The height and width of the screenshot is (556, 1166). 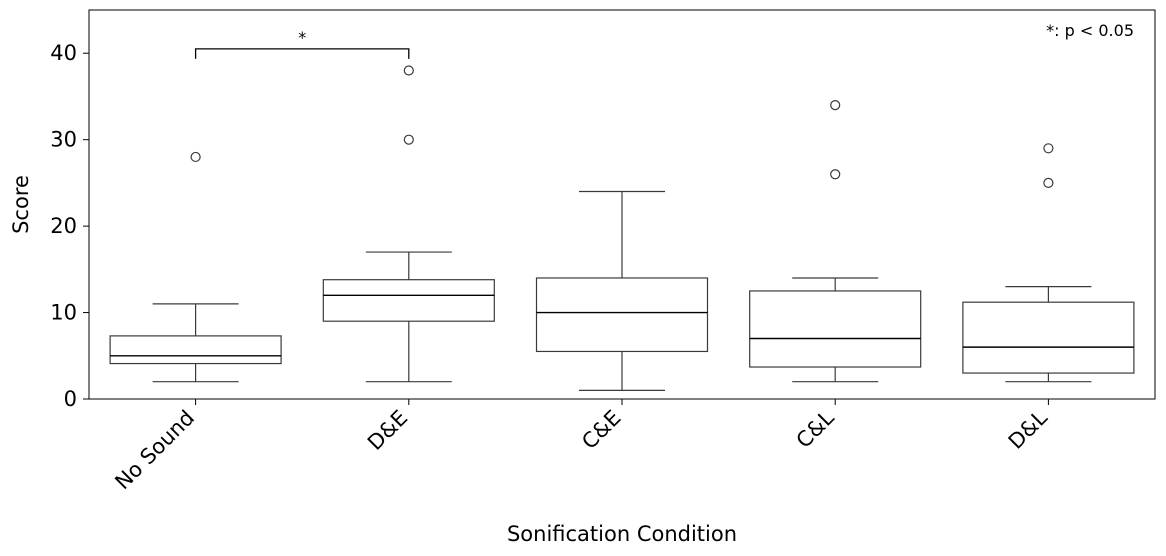 What do you see at coordinates (302, 37) in the screenshot?
I see `significance-star: *` at bounding box center [302, 37].